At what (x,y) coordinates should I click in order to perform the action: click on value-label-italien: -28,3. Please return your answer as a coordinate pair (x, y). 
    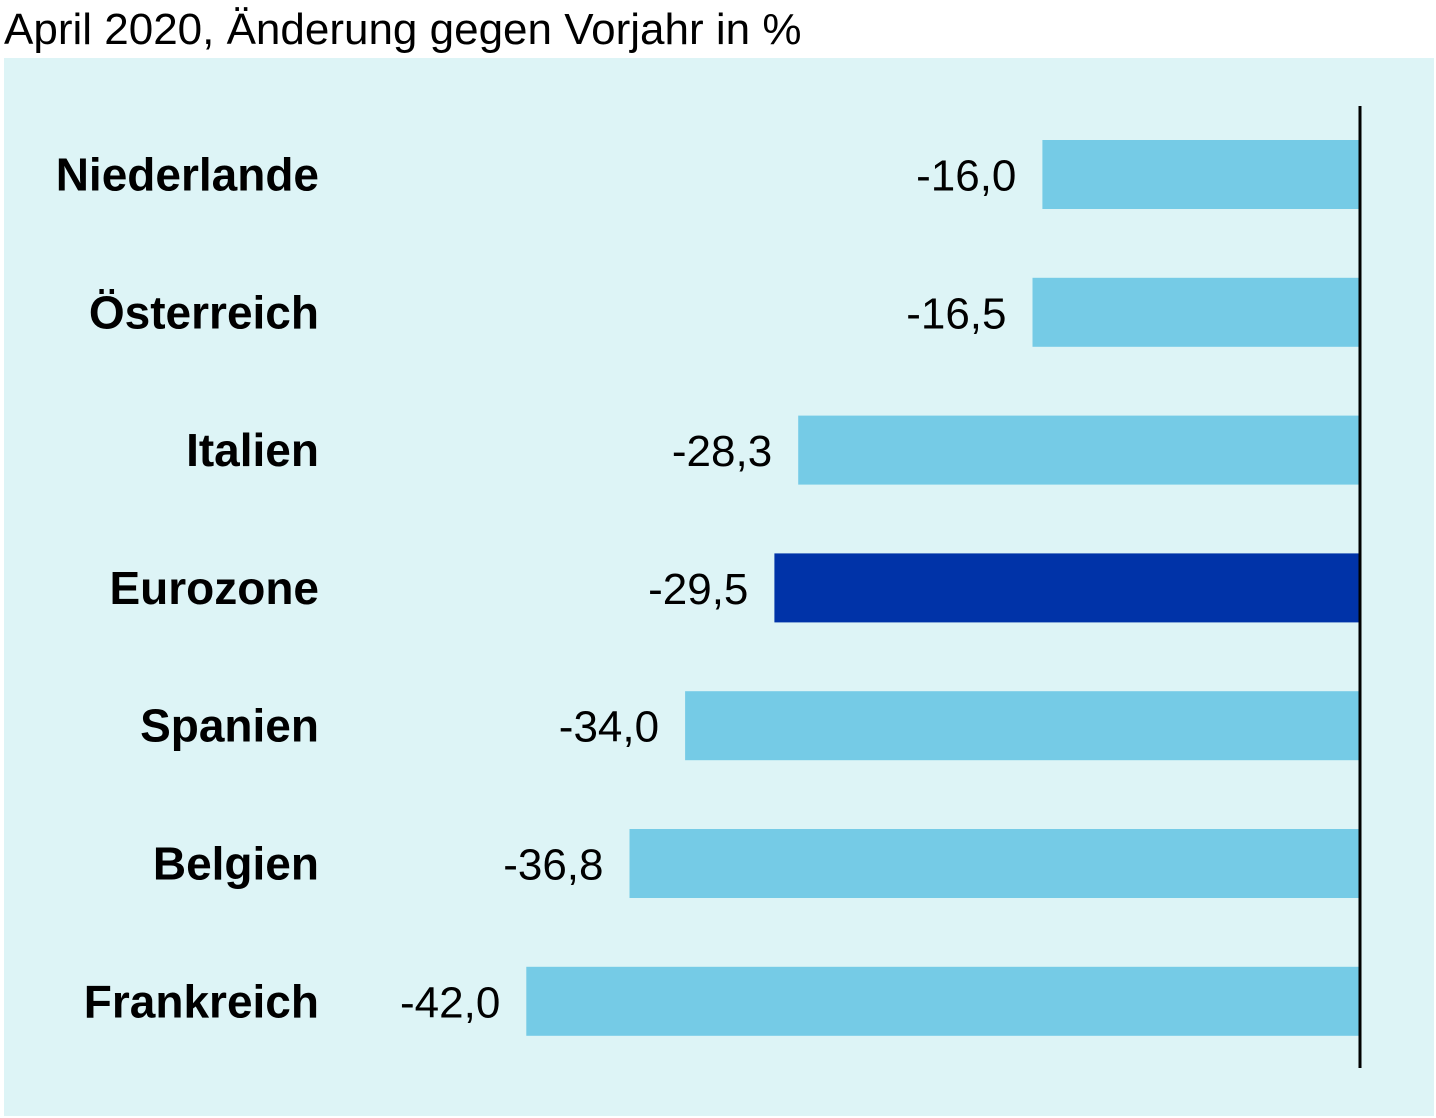
    Looking at the image, I should click on (722, 451).